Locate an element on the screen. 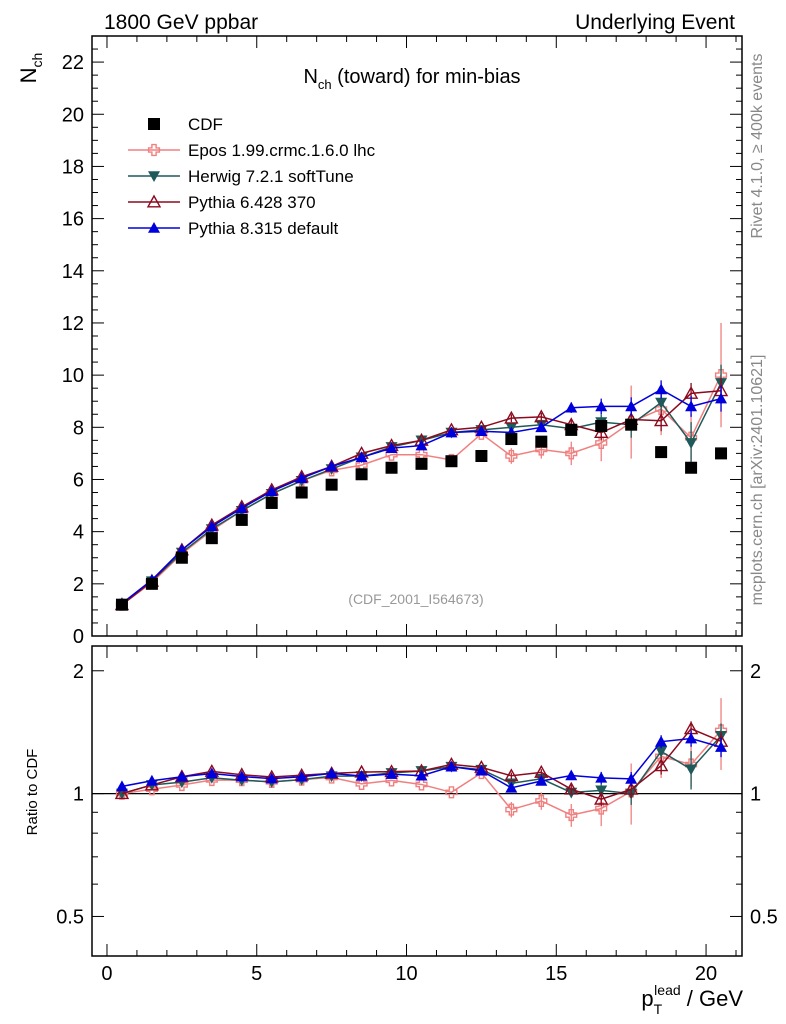 The height and width of the screenshot is (1024, 786). y-tick-label: 18 is located at coordinates (73, 167).